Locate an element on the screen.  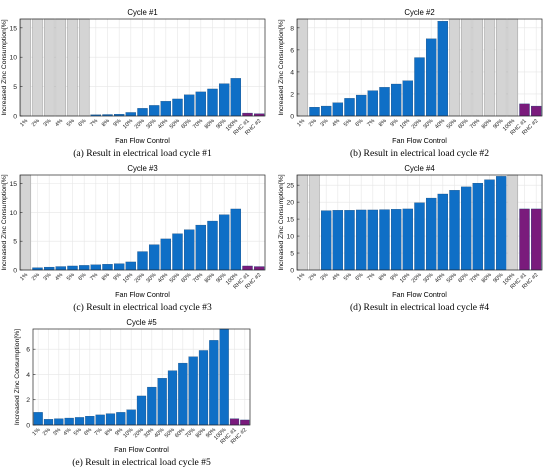
y-tick-label: 6 is located at coordinates (292, 50).